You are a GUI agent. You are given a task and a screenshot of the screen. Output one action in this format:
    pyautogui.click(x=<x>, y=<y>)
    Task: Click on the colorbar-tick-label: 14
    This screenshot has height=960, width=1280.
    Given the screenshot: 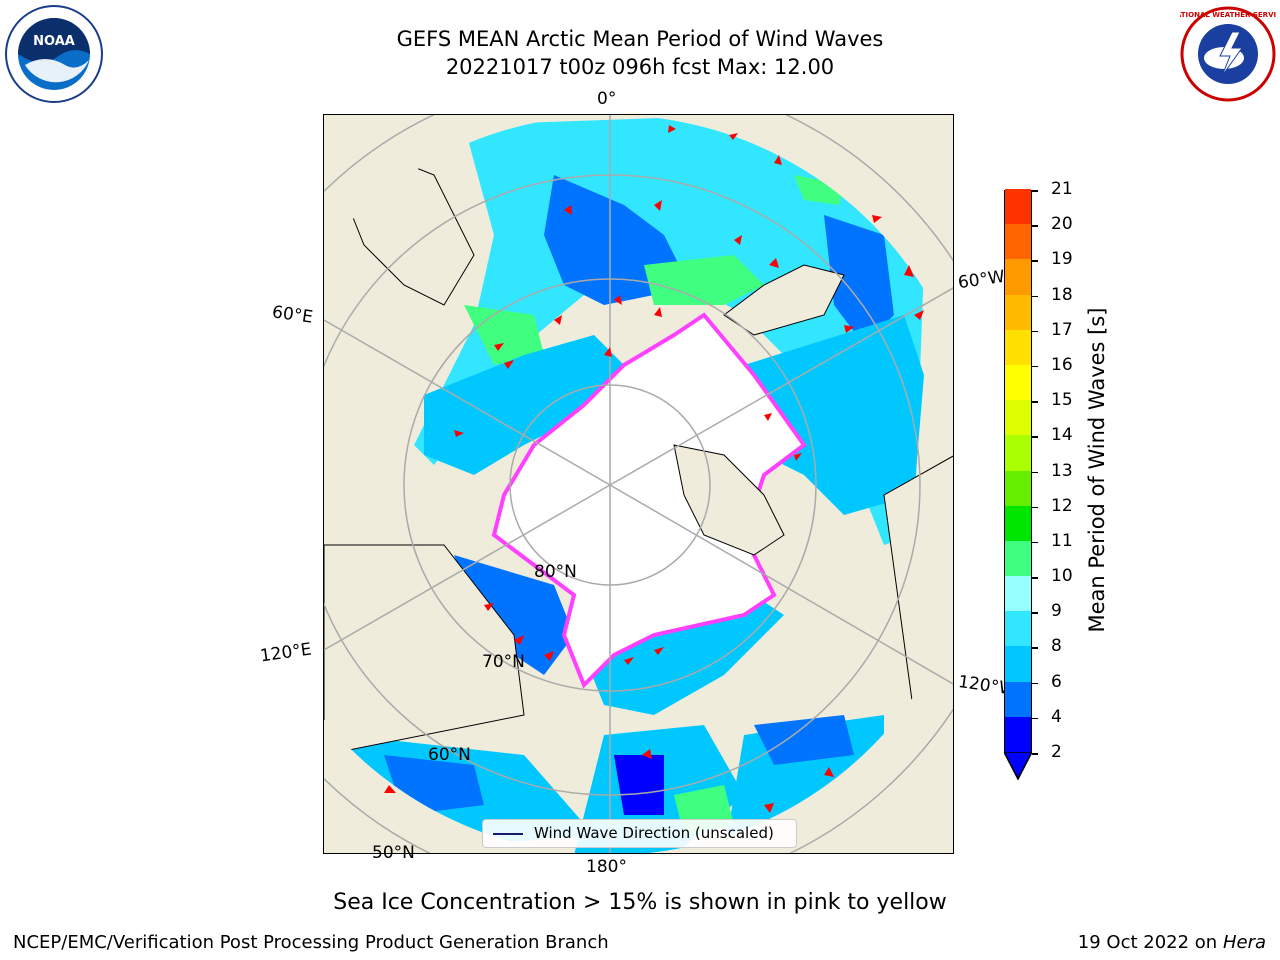 What is the action you would take?
    pyautogui.click(x=1052, y=435)
    